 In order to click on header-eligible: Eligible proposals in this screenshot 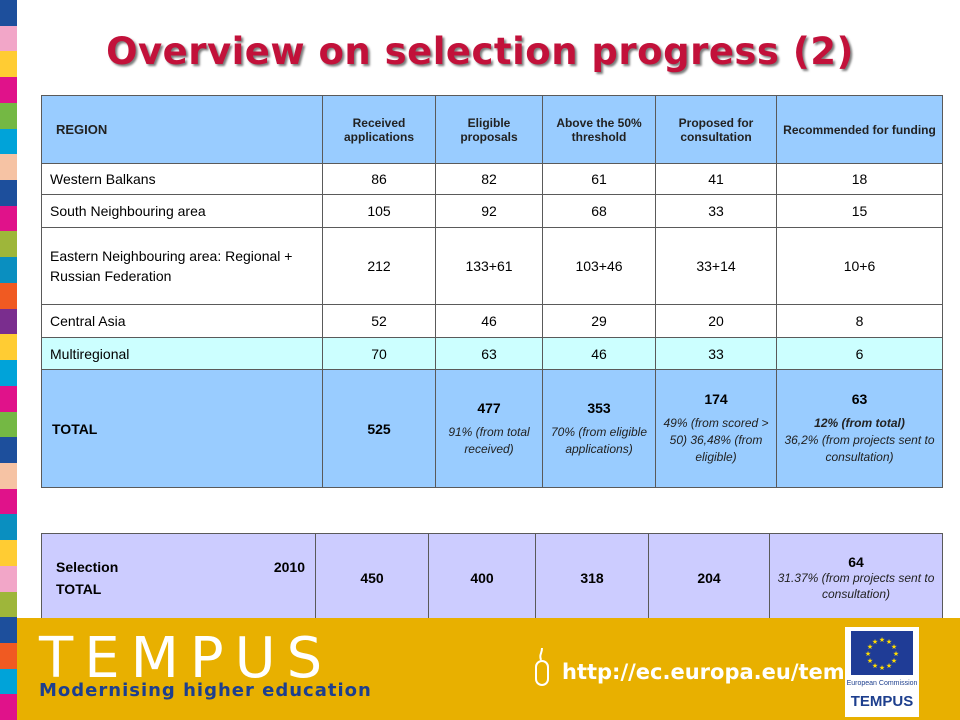, I will do `click(489, 129)`.